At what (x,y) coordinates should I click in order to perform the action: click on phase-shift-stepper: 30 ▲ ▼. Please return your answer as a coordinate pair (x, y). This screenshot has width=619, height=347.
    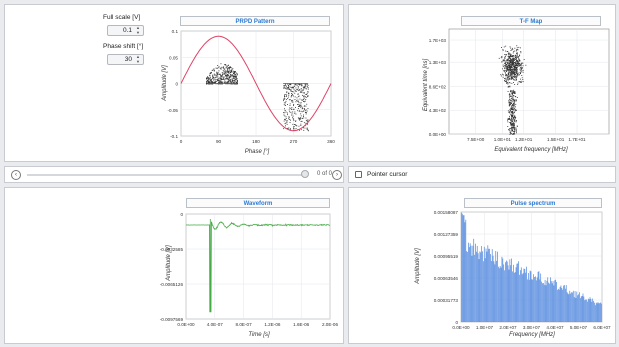
    Looking at the image, I should click on (125, 59).